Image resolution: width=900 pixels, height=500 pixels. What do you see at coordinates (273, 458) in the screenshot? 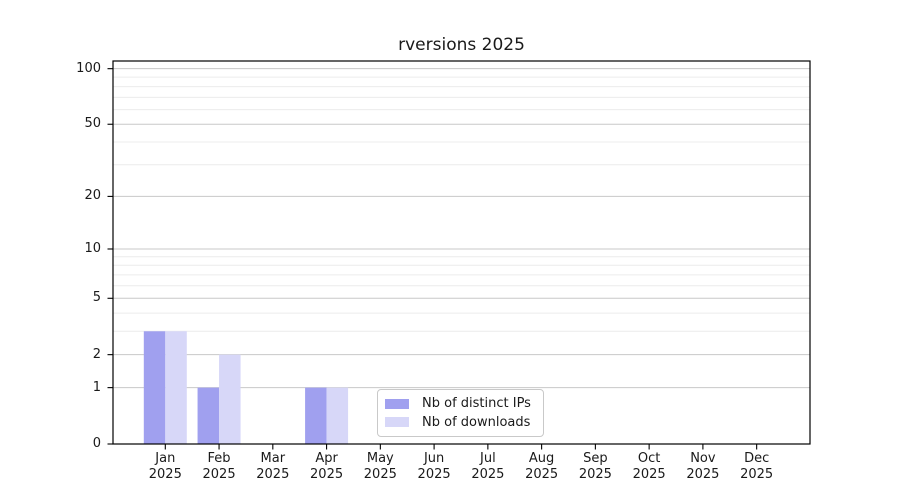
I see `x-tick-month: Mar` at bounding box center [273, 458].